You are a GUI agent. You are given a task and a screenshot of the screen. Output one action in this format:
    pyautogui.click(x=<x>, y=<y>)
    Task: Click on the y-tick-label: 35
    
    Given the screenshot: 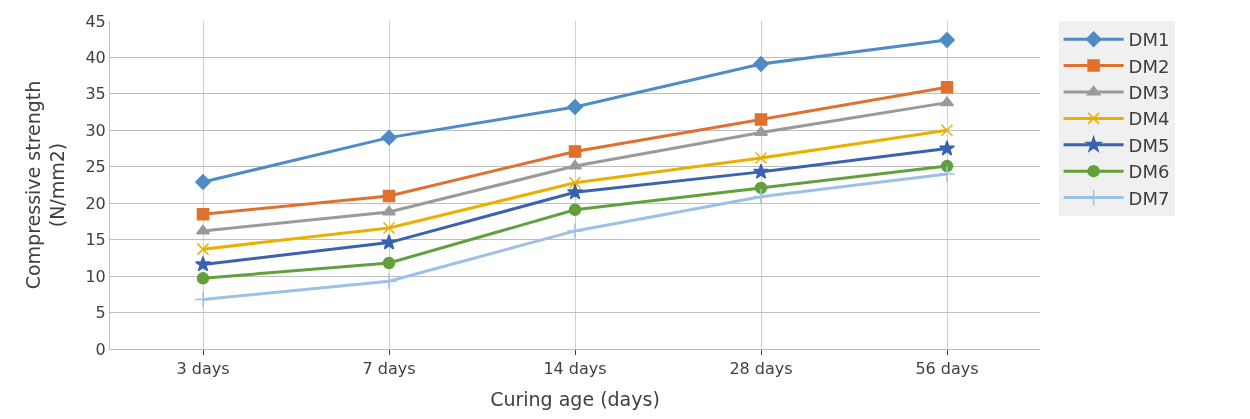 What is the action you would take?
    pyautogui.click(x=95, y=94)
    